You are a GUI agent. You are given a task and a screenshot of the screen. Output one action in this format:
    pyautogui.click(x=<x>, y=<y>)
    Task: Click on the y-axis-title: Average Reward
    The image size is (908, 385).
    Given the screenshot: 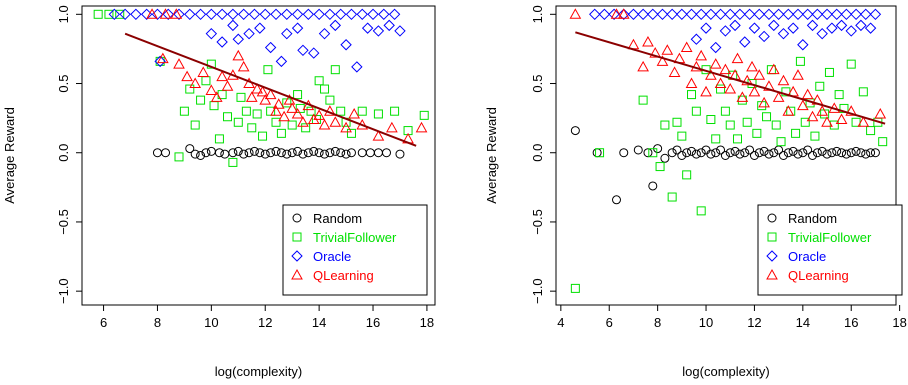 What is the action you would take?
    pyautogui.click(x=491, y=155)
    